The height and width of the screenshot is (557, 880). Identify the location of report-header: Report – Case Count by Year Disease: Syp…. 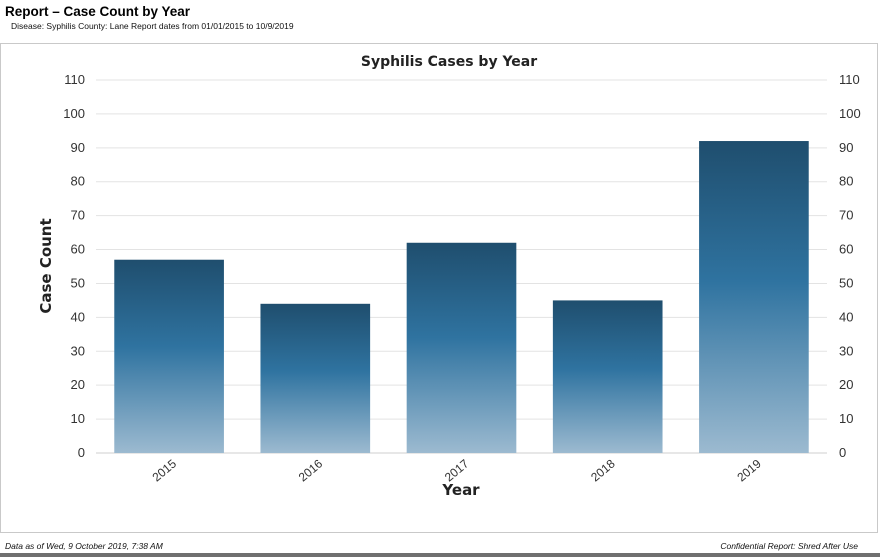
(149, 18).